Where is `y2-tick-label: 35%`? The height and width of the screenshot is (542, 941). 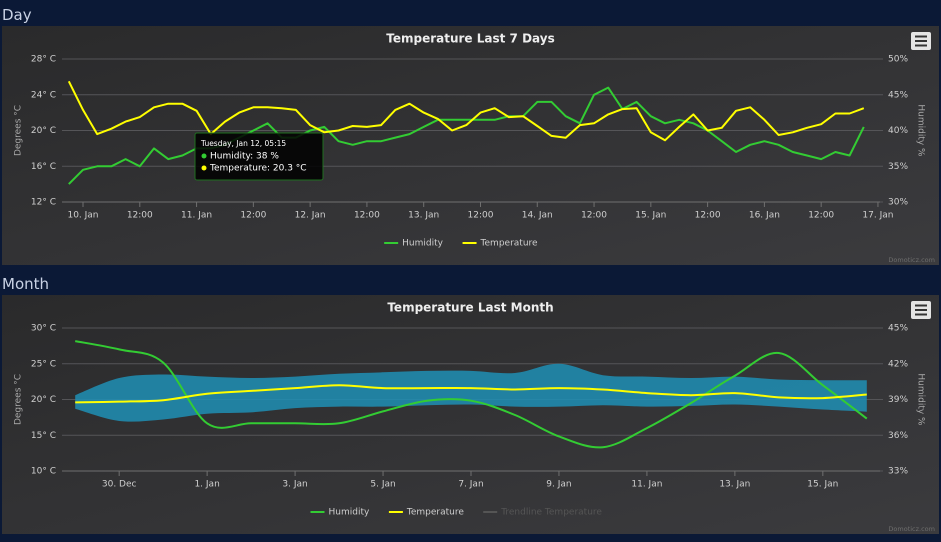
y2-tick-label: 35% is located at coordinates (898, 167).